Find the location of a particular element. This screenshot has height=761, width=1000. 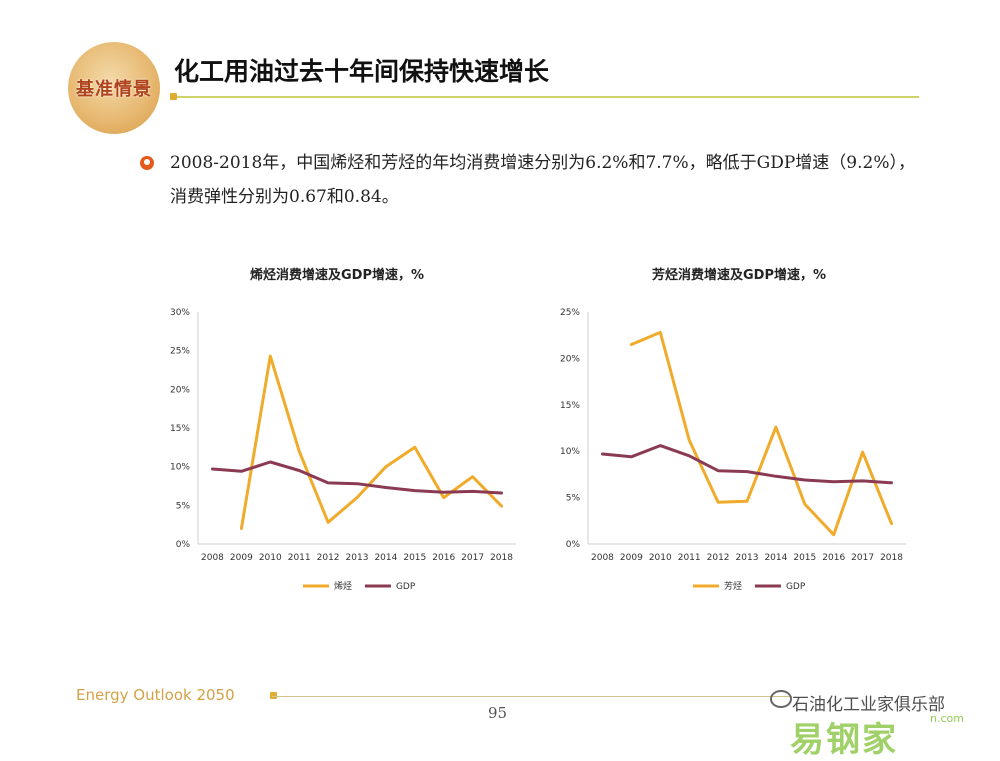

legend-label: 烯烃 is located at coordinates (343, 586).